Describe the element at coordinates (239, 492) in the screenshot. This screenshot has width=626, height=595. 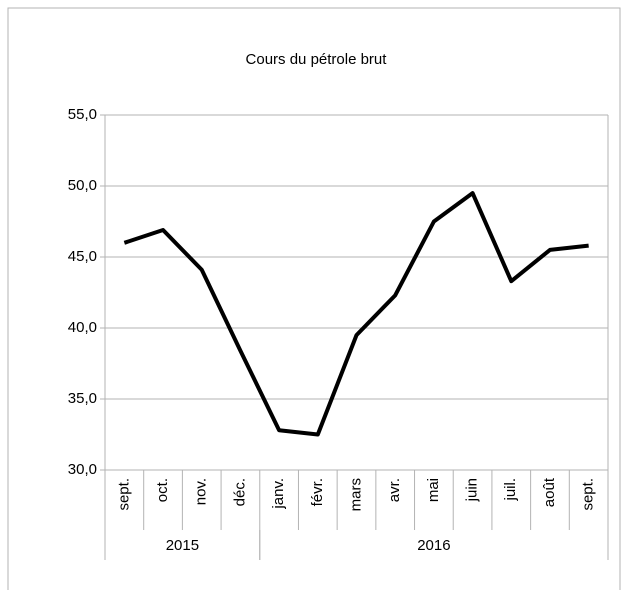
I see `x-tick-label: déc.` at that location.